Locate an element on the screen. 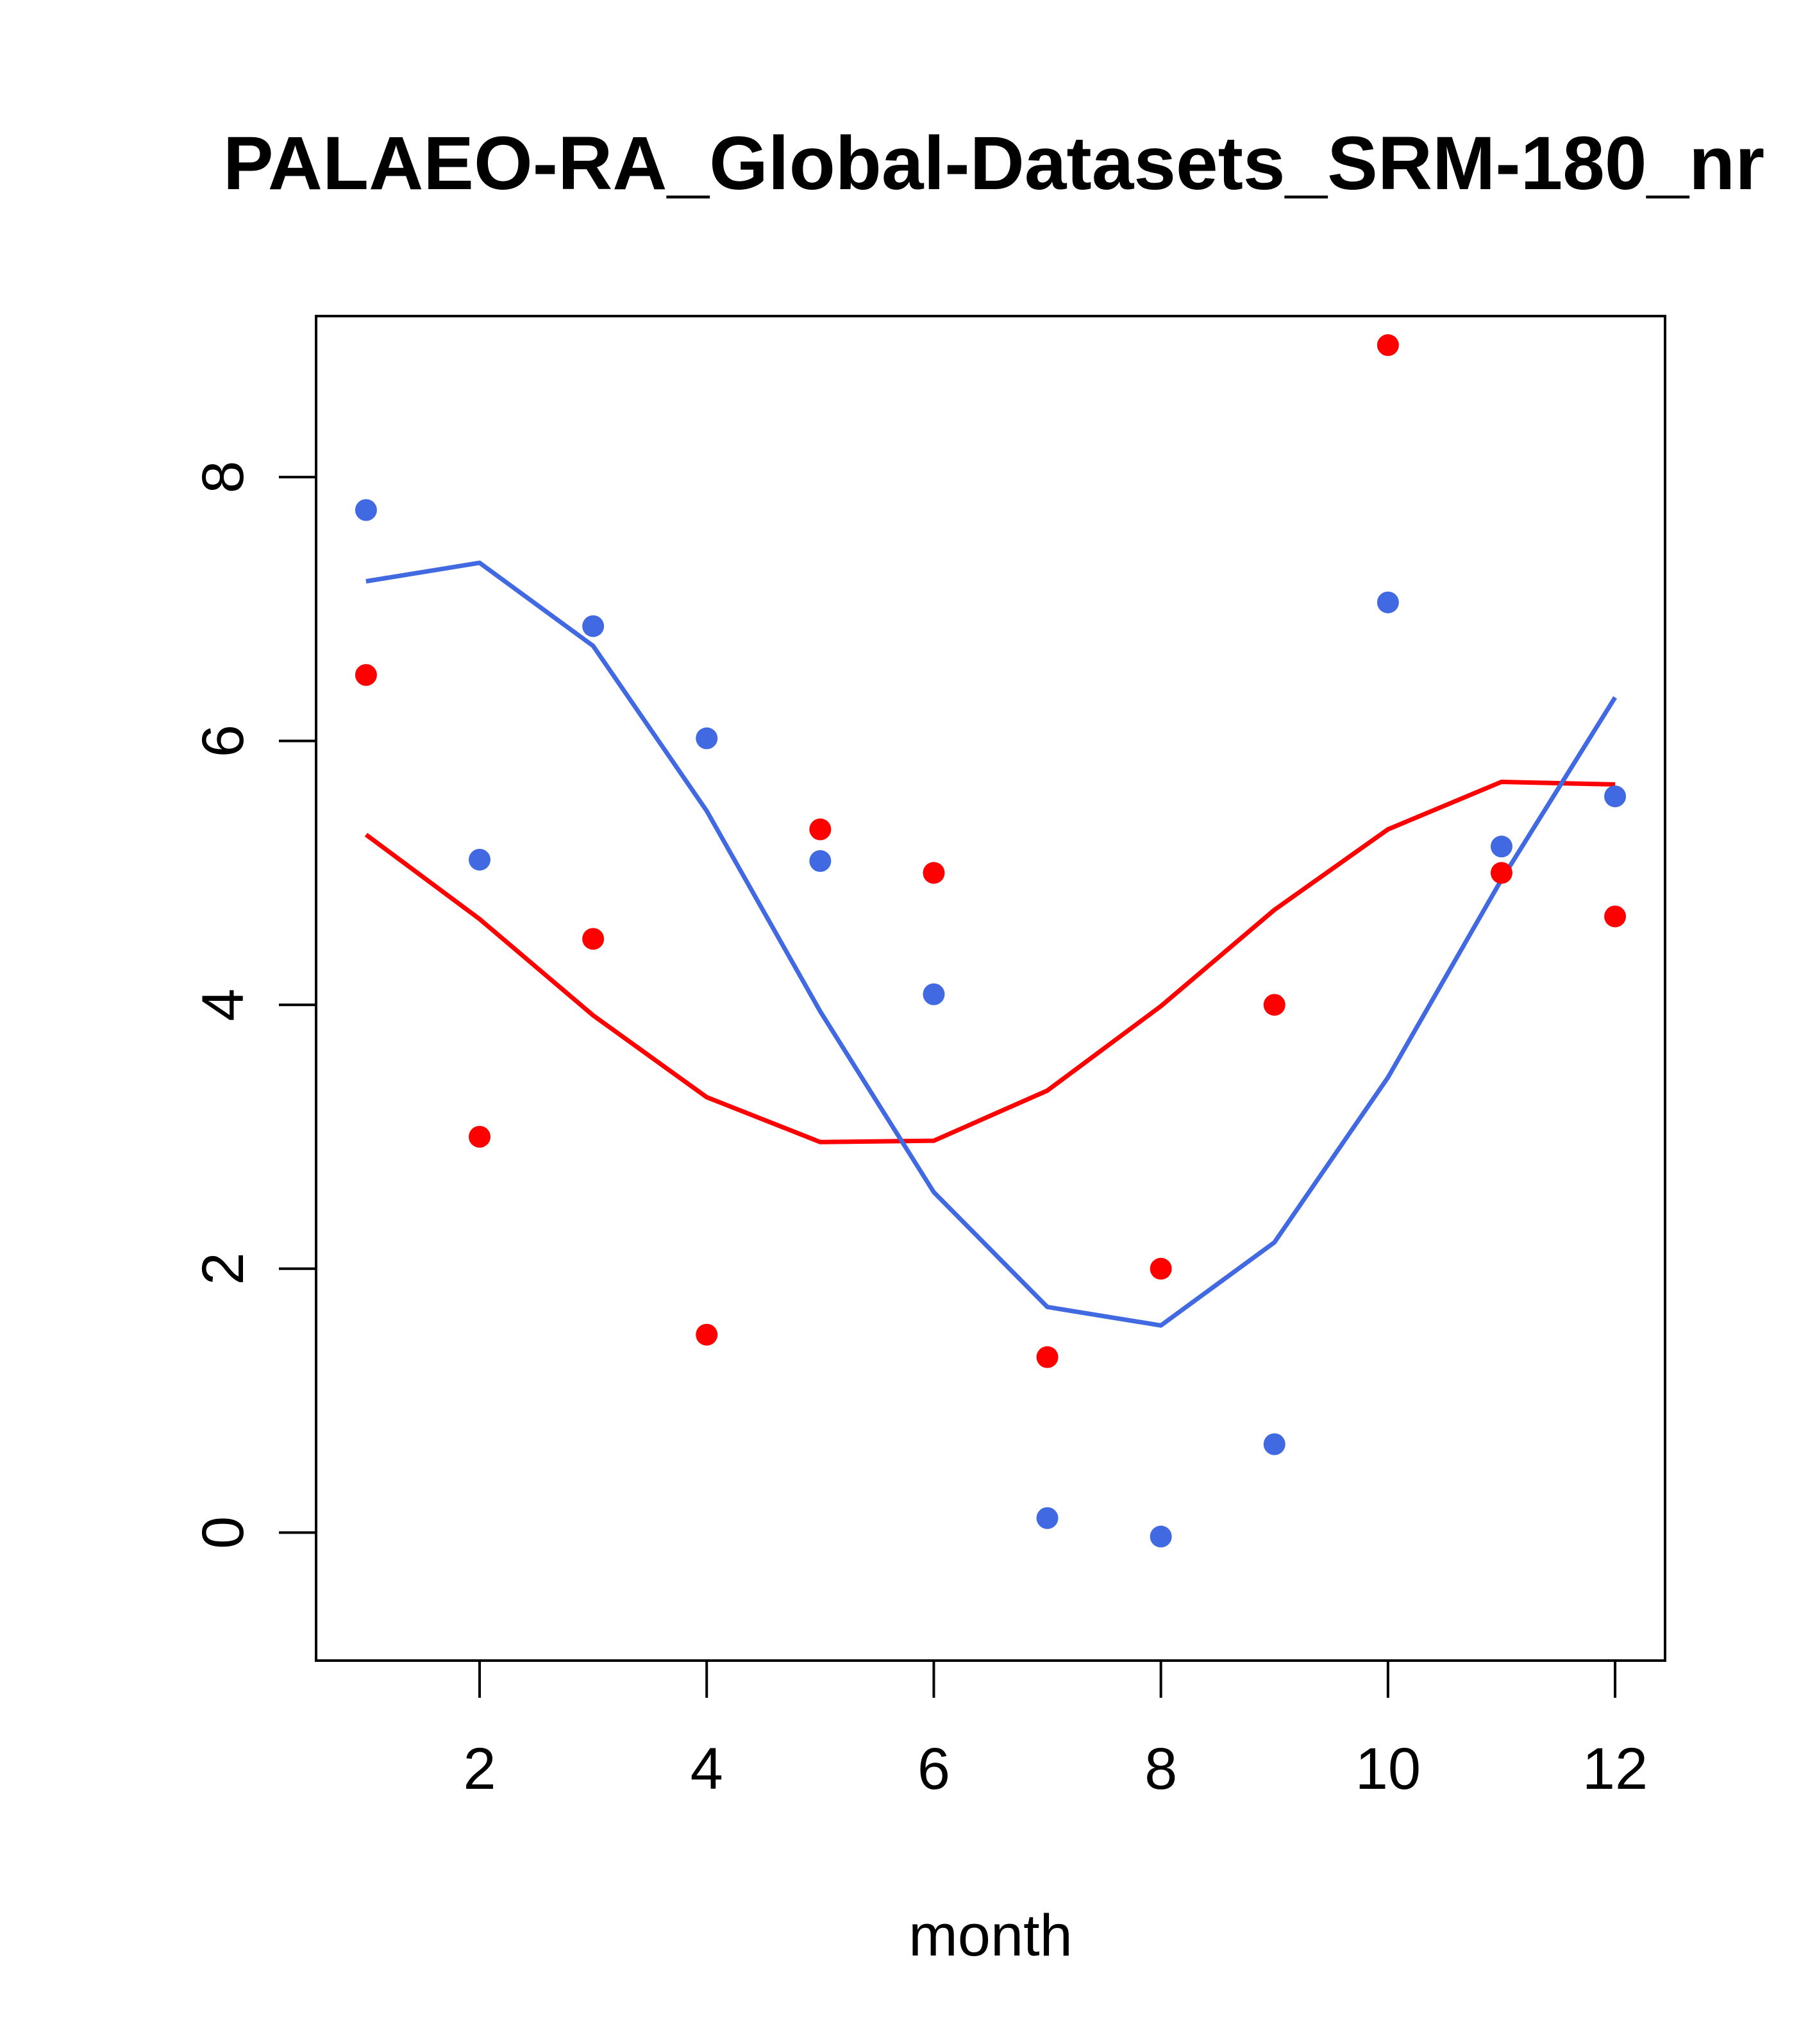 Image resolution: width=1817 pixels, height=2044 pixels. x-tick-label-8: 8 is located at coordinates (1160, 1769).